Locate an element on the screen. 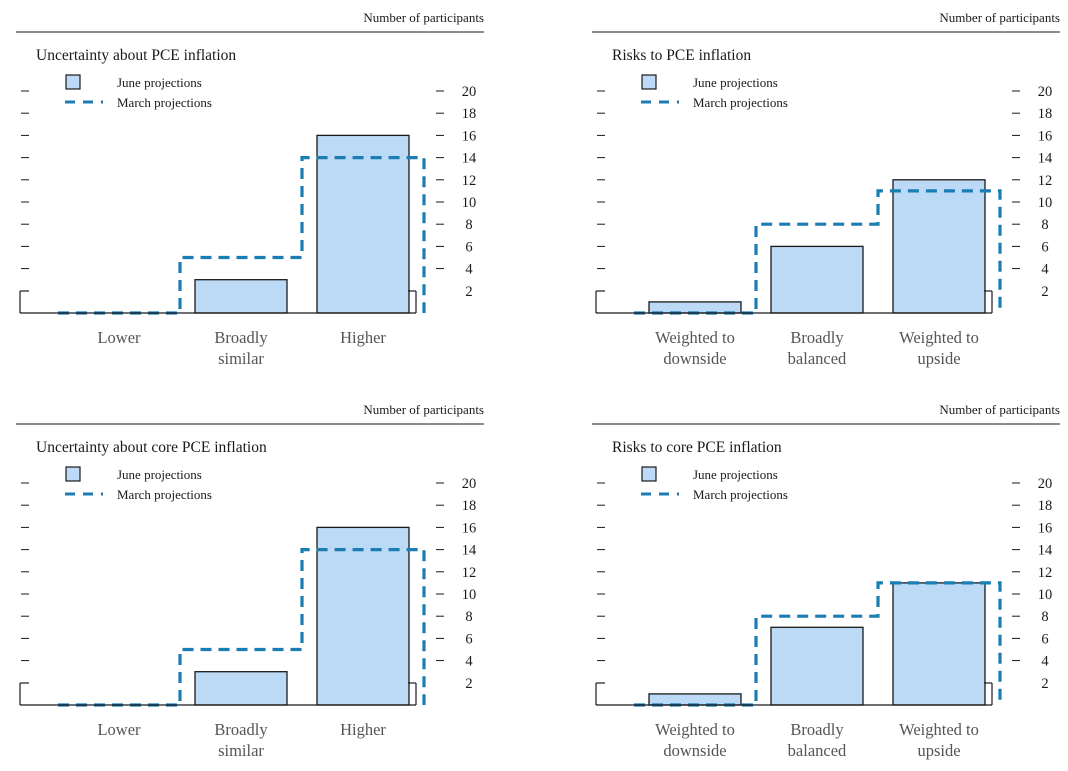 The width and height of the screenshot is (1068, 771). chart-title: Risks to core PCE inflation is located at coordinates (697, 447).